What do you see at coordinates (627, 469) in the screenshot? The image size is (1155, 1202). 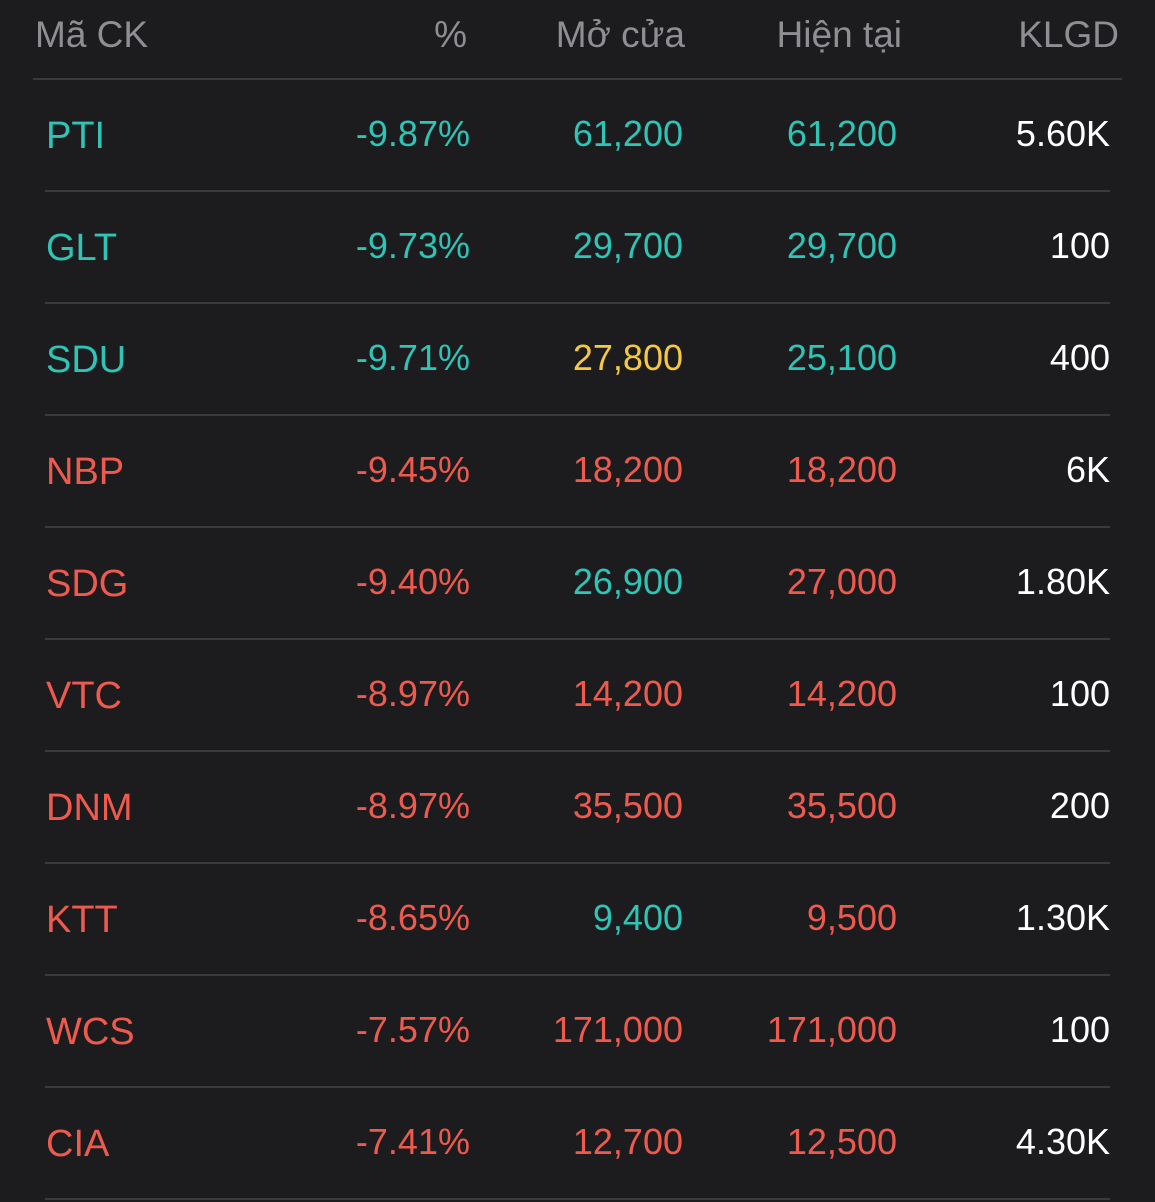 I see `open-price: 18,200` at bounding box center [627, 469].